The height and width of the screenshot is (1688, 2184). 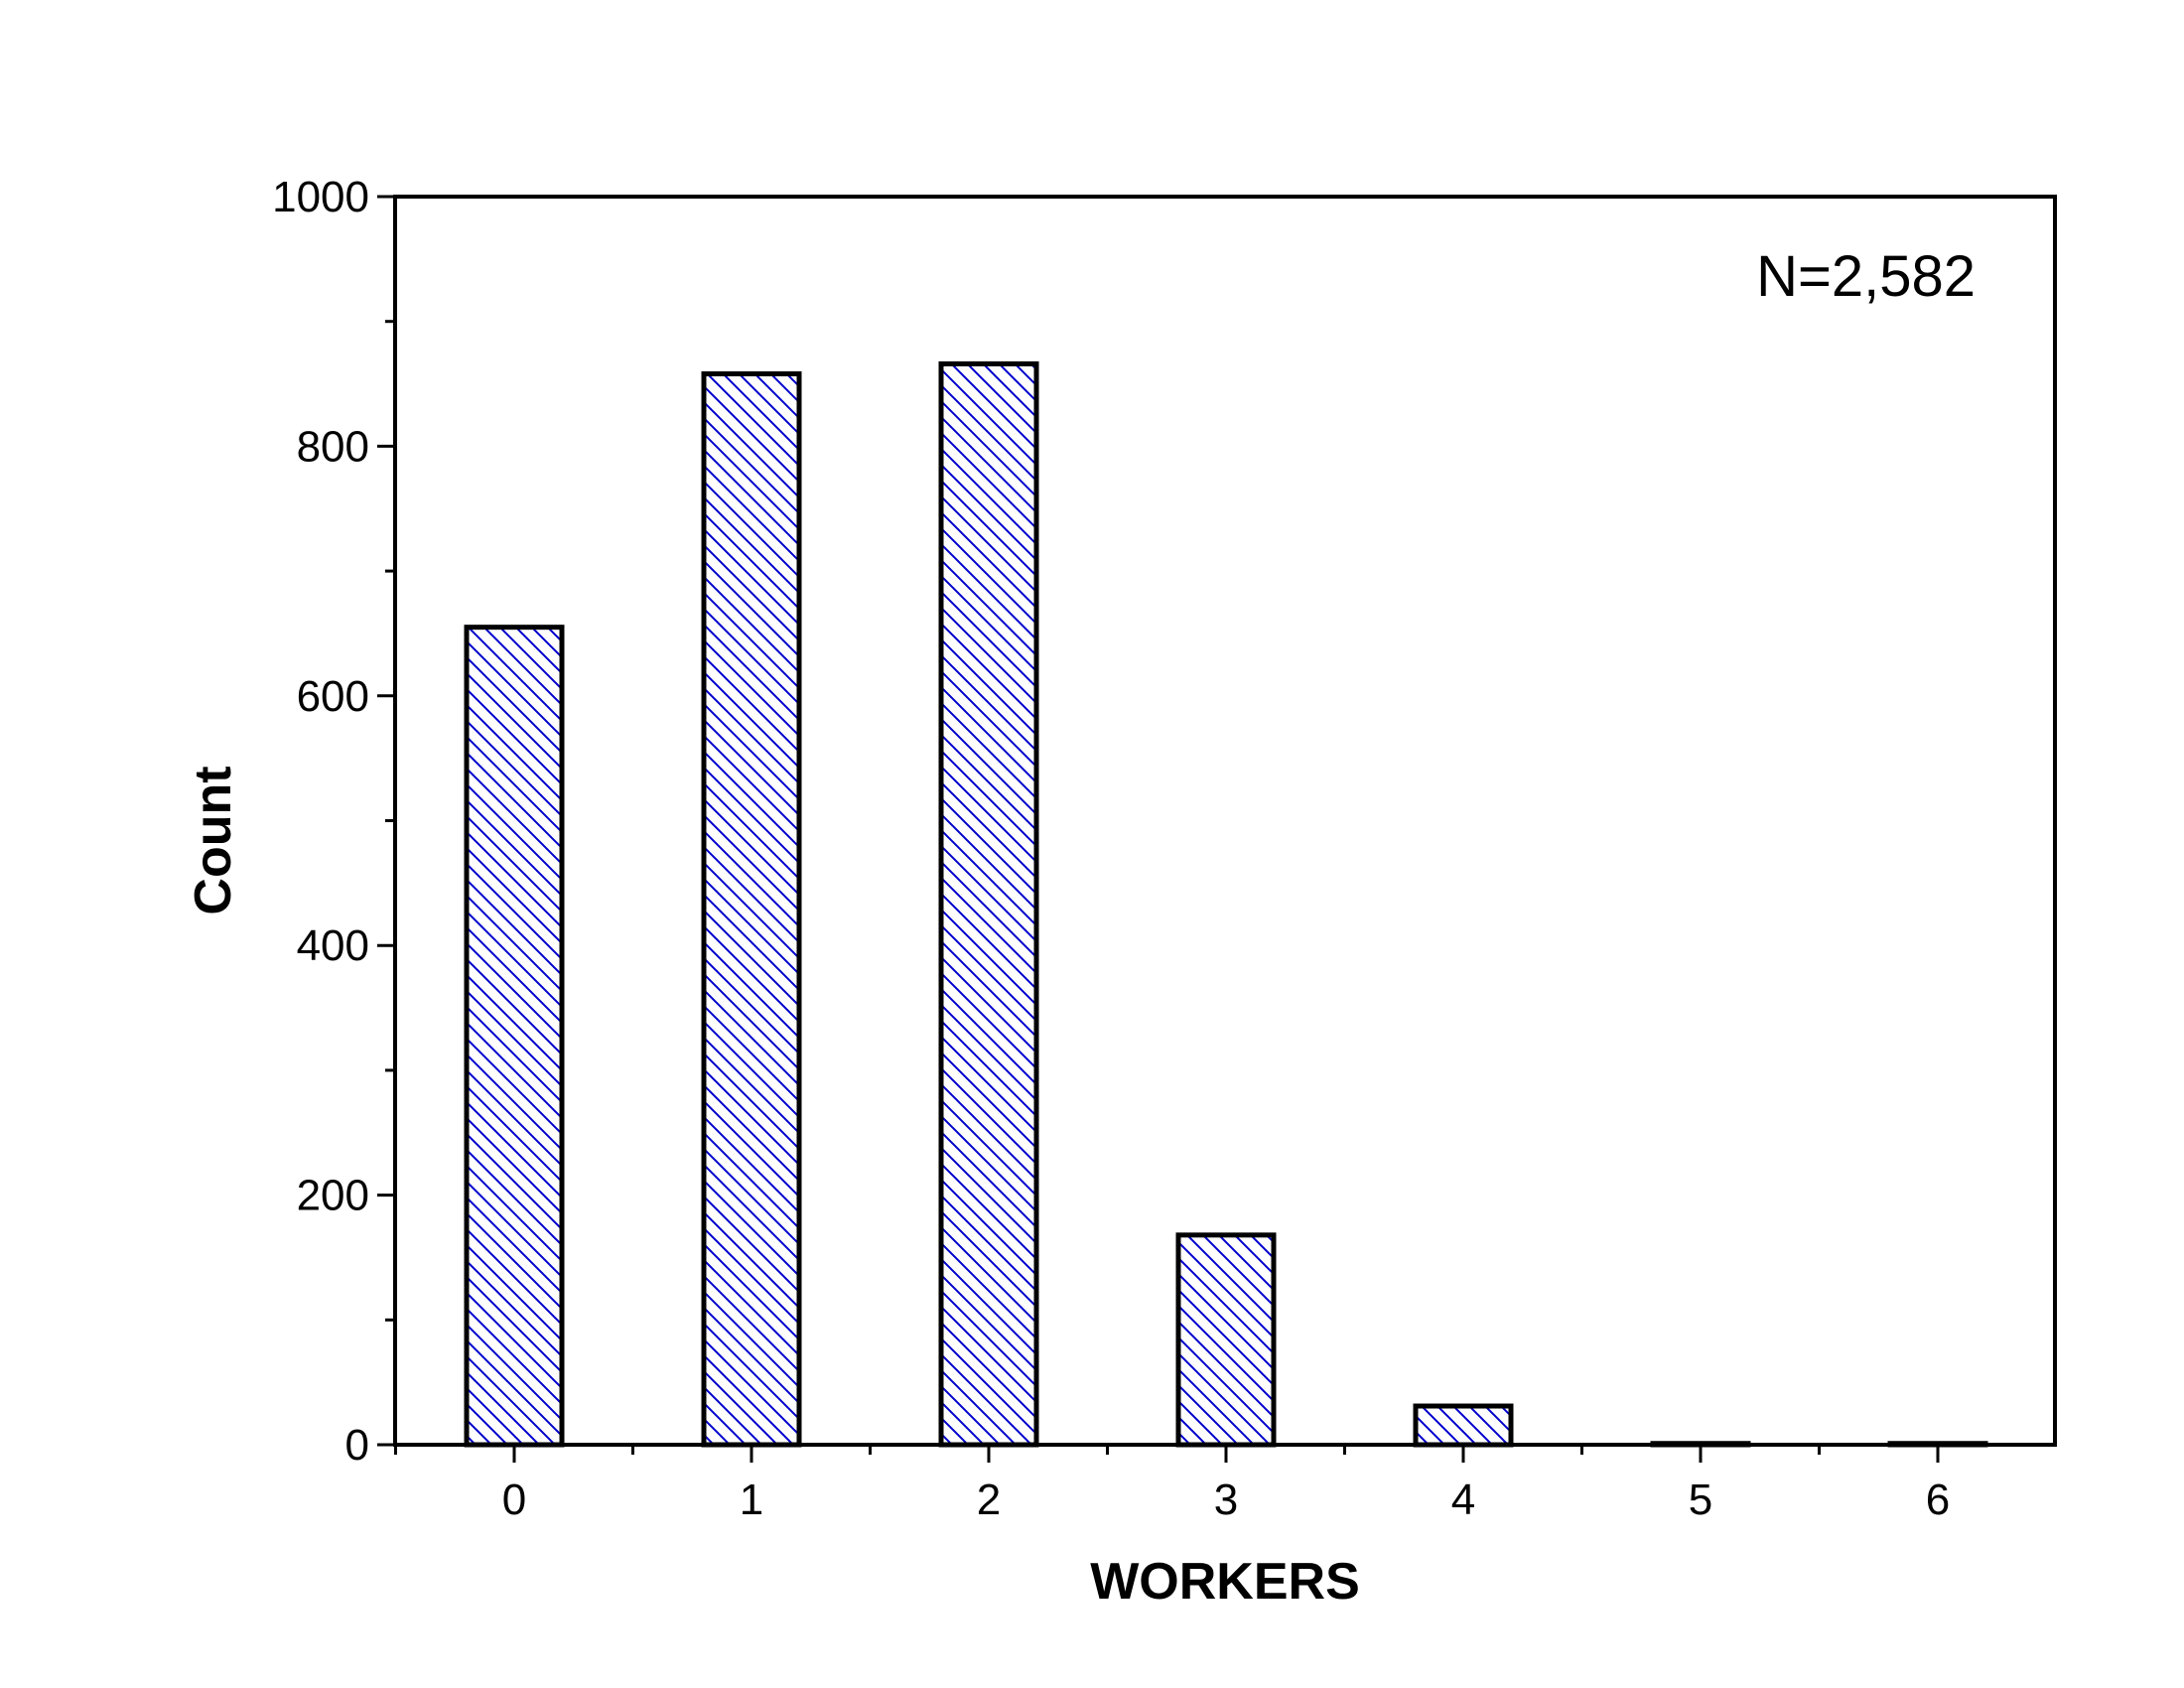 What do you see at coordinates (1172, 1484) in the screenshot?
I see `x-axis: 0 1 2 3 4 5 6` at bounding box center [1172, 1484].